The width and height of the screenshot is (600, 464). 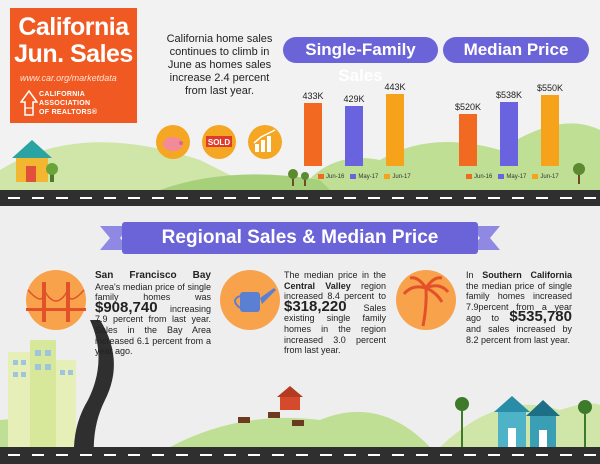 I want to click on golden-gate-icon, so click(x=56, y=300).